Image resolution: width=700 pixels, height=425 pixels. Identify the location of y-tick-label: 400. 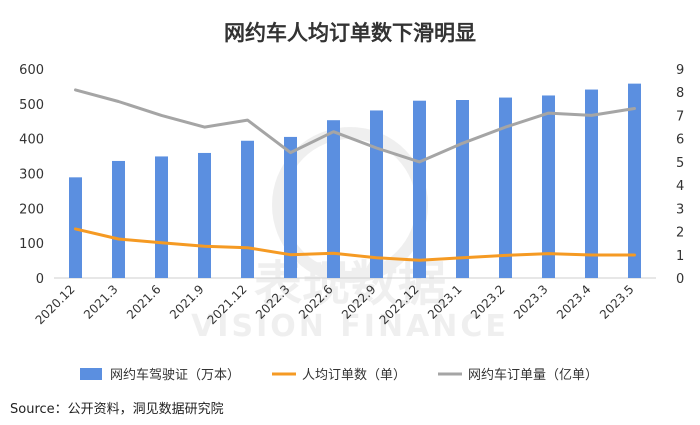
(31, 140).